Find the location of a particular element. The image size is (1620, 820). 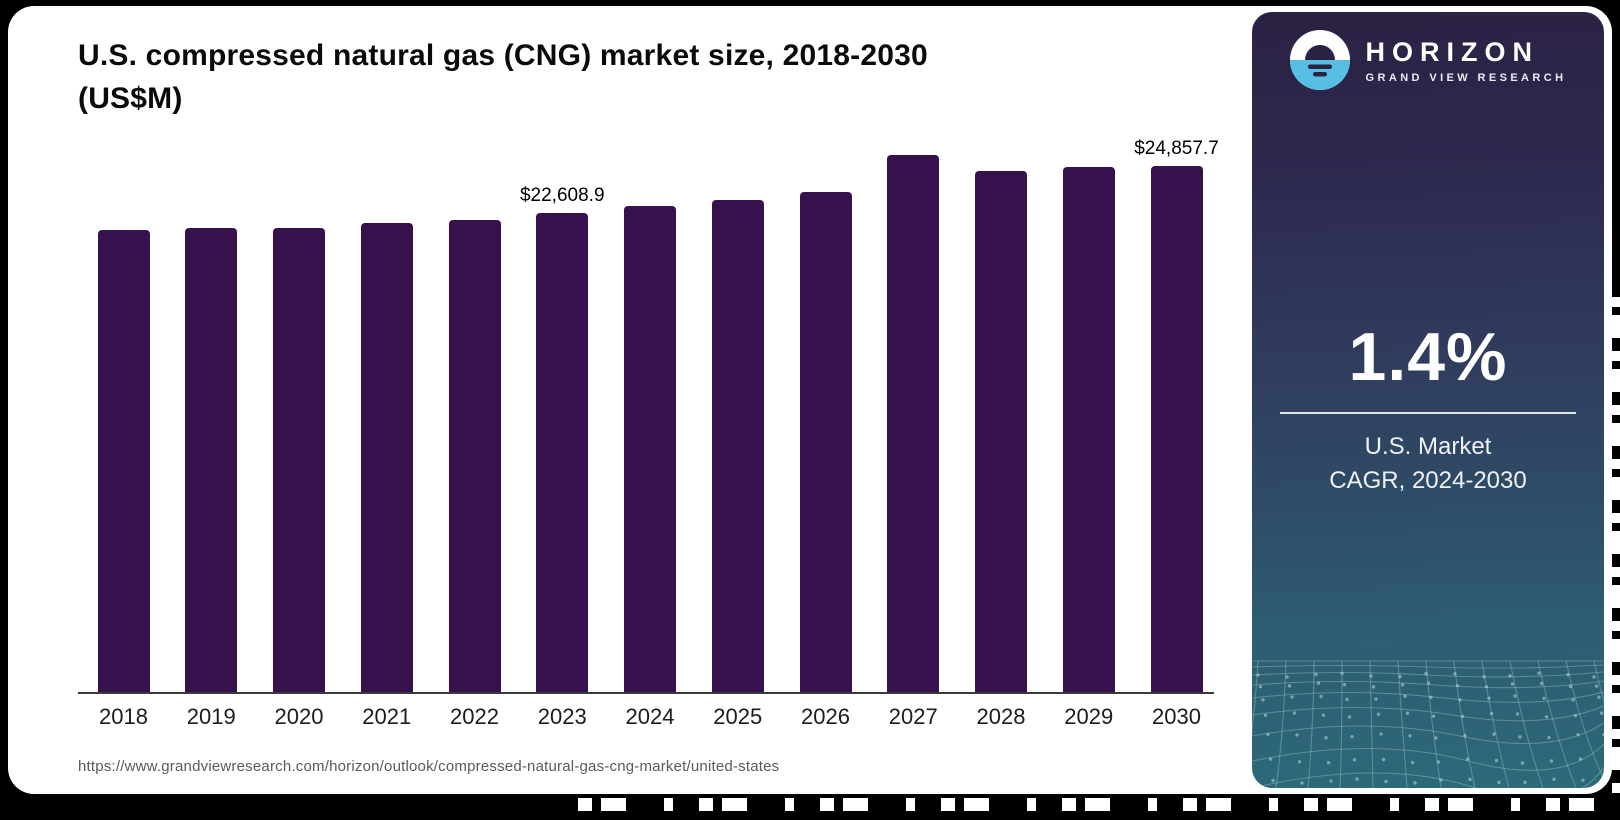

bar-2026 is located at coordinates (825, 441).